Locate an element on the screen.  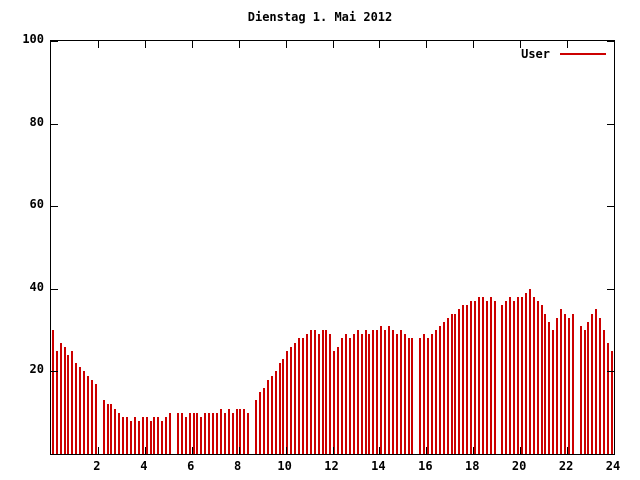
x-tick-label: 12 is located at coordinates (331, 466).